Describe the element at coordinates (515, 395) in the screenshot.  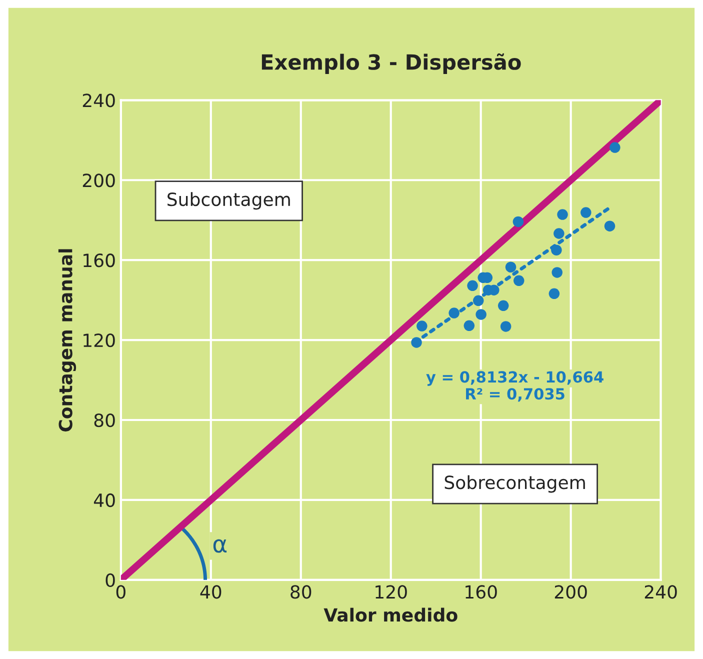
I see `annotation: R² = 0,7035` at that location.